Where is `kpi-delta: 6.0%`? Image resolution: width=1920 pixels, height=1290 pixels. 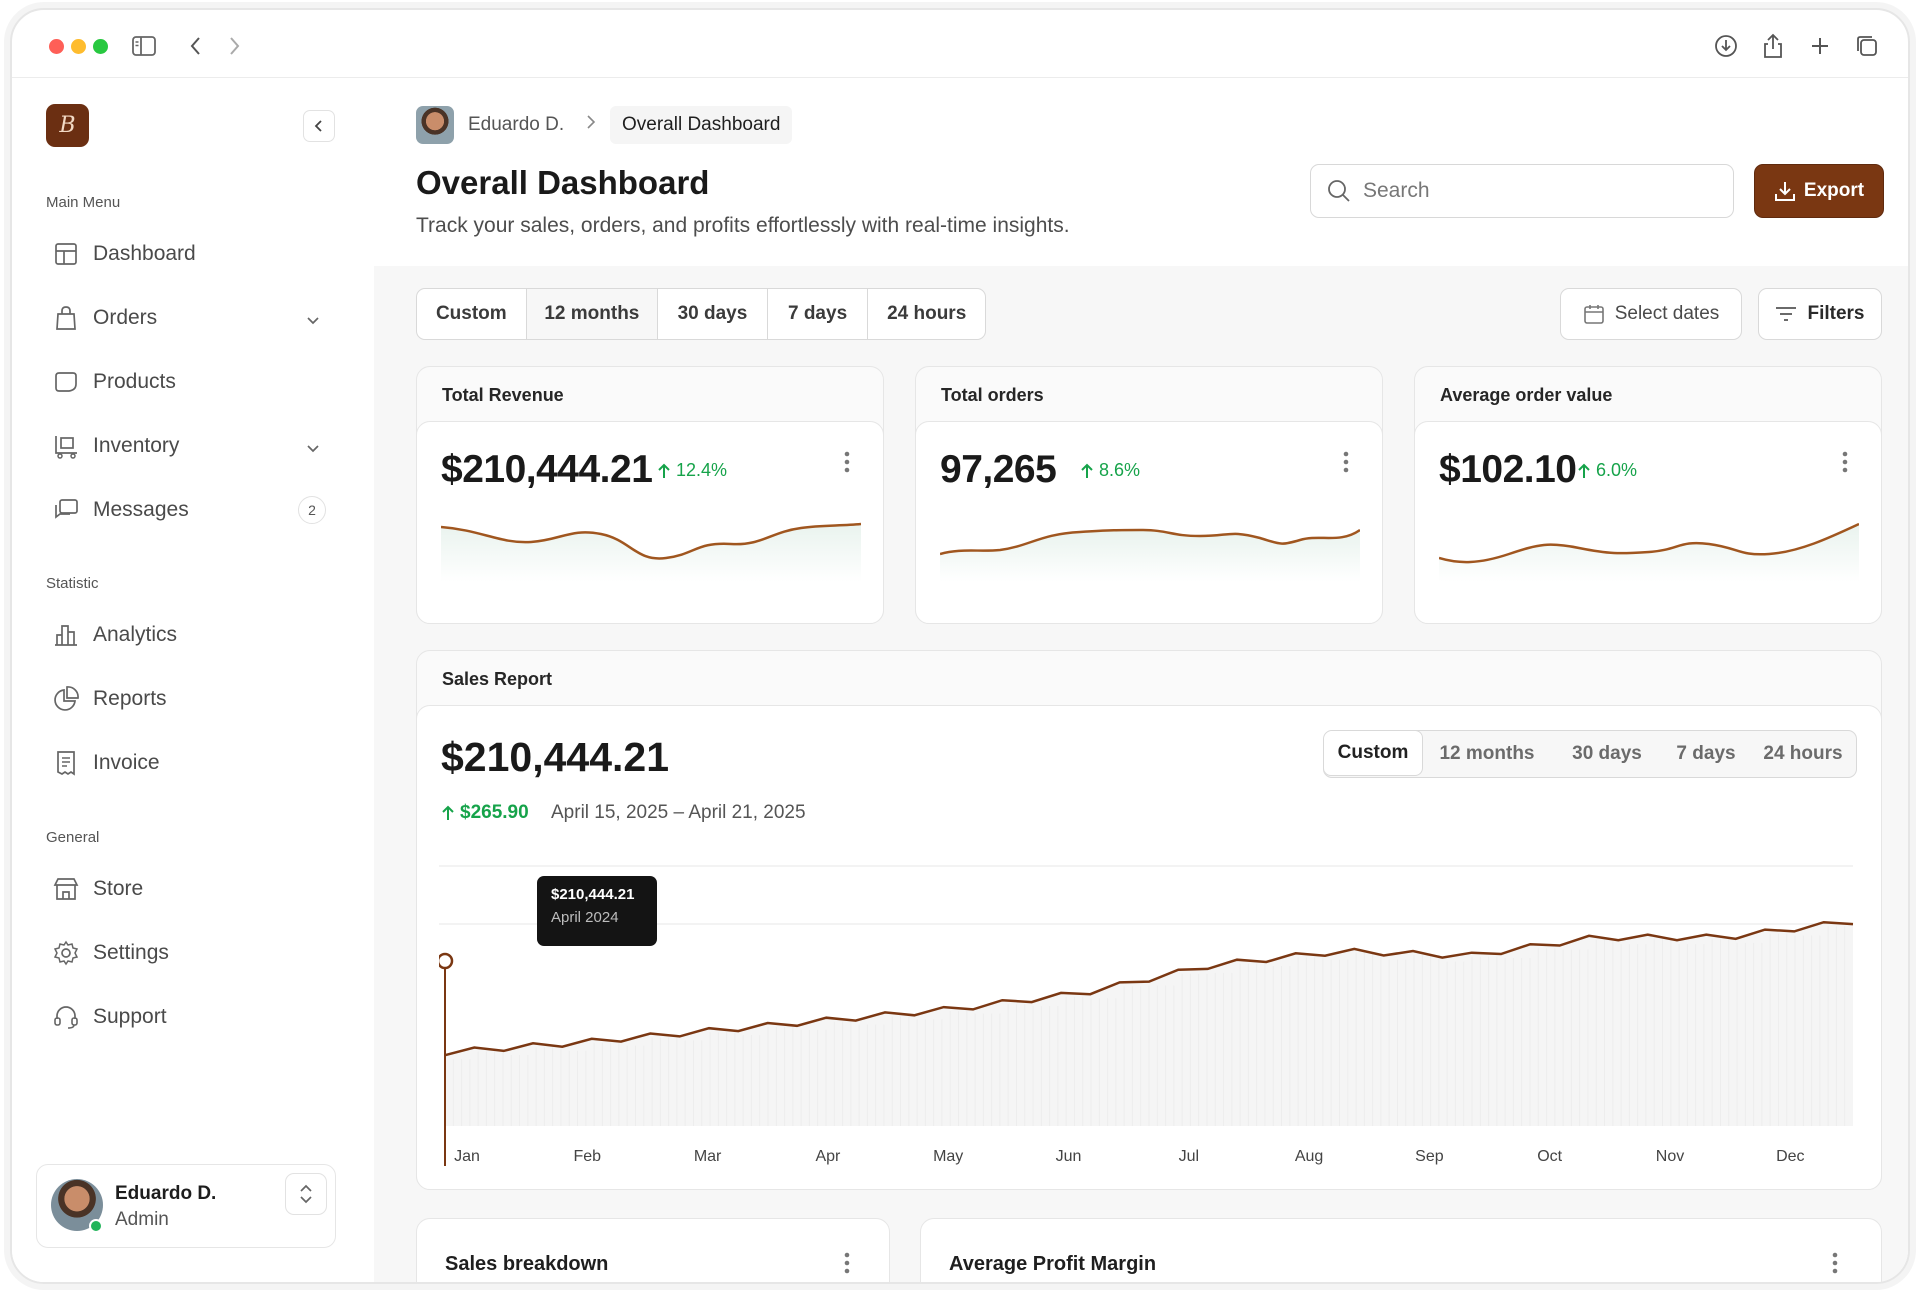 kpi-delta: 6.0% is located at coordinates (1607, 470).